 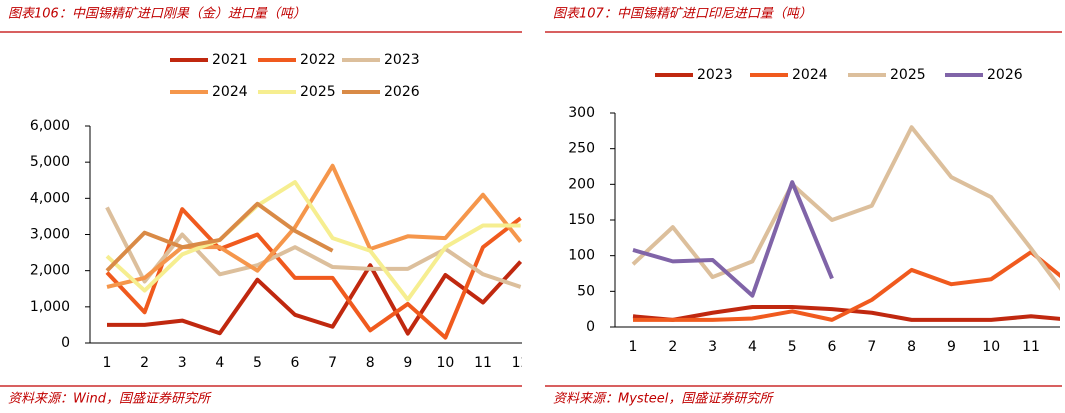 I want to click on y-tick-label: 5,000, so click(x=50, y=162).